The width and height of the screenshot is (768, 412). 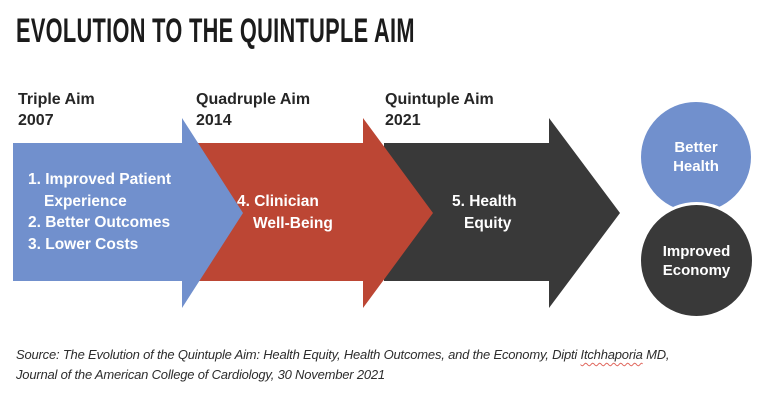 What do you see at coordinates (285, 212) in the screenshot?
I see `arrow-text-quadruple-aim: 4. Clinician Well-Being` at bounding box center [285, 212].